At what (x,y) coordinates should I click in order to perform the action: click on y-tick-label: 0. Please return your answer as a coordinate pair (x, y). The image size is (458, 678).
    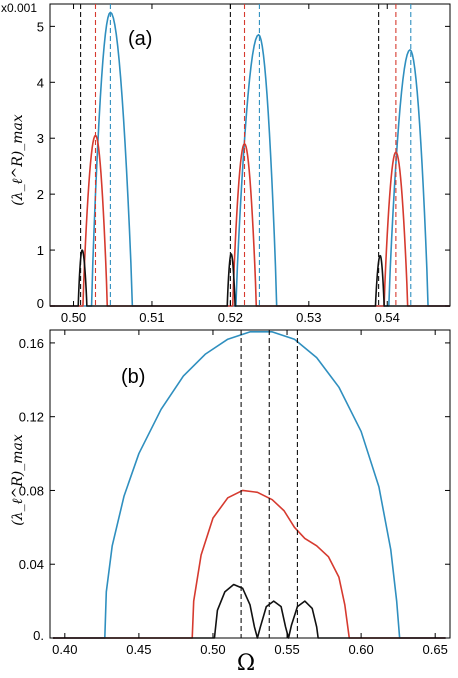
    Looking at the image, I should click on (40, 303).